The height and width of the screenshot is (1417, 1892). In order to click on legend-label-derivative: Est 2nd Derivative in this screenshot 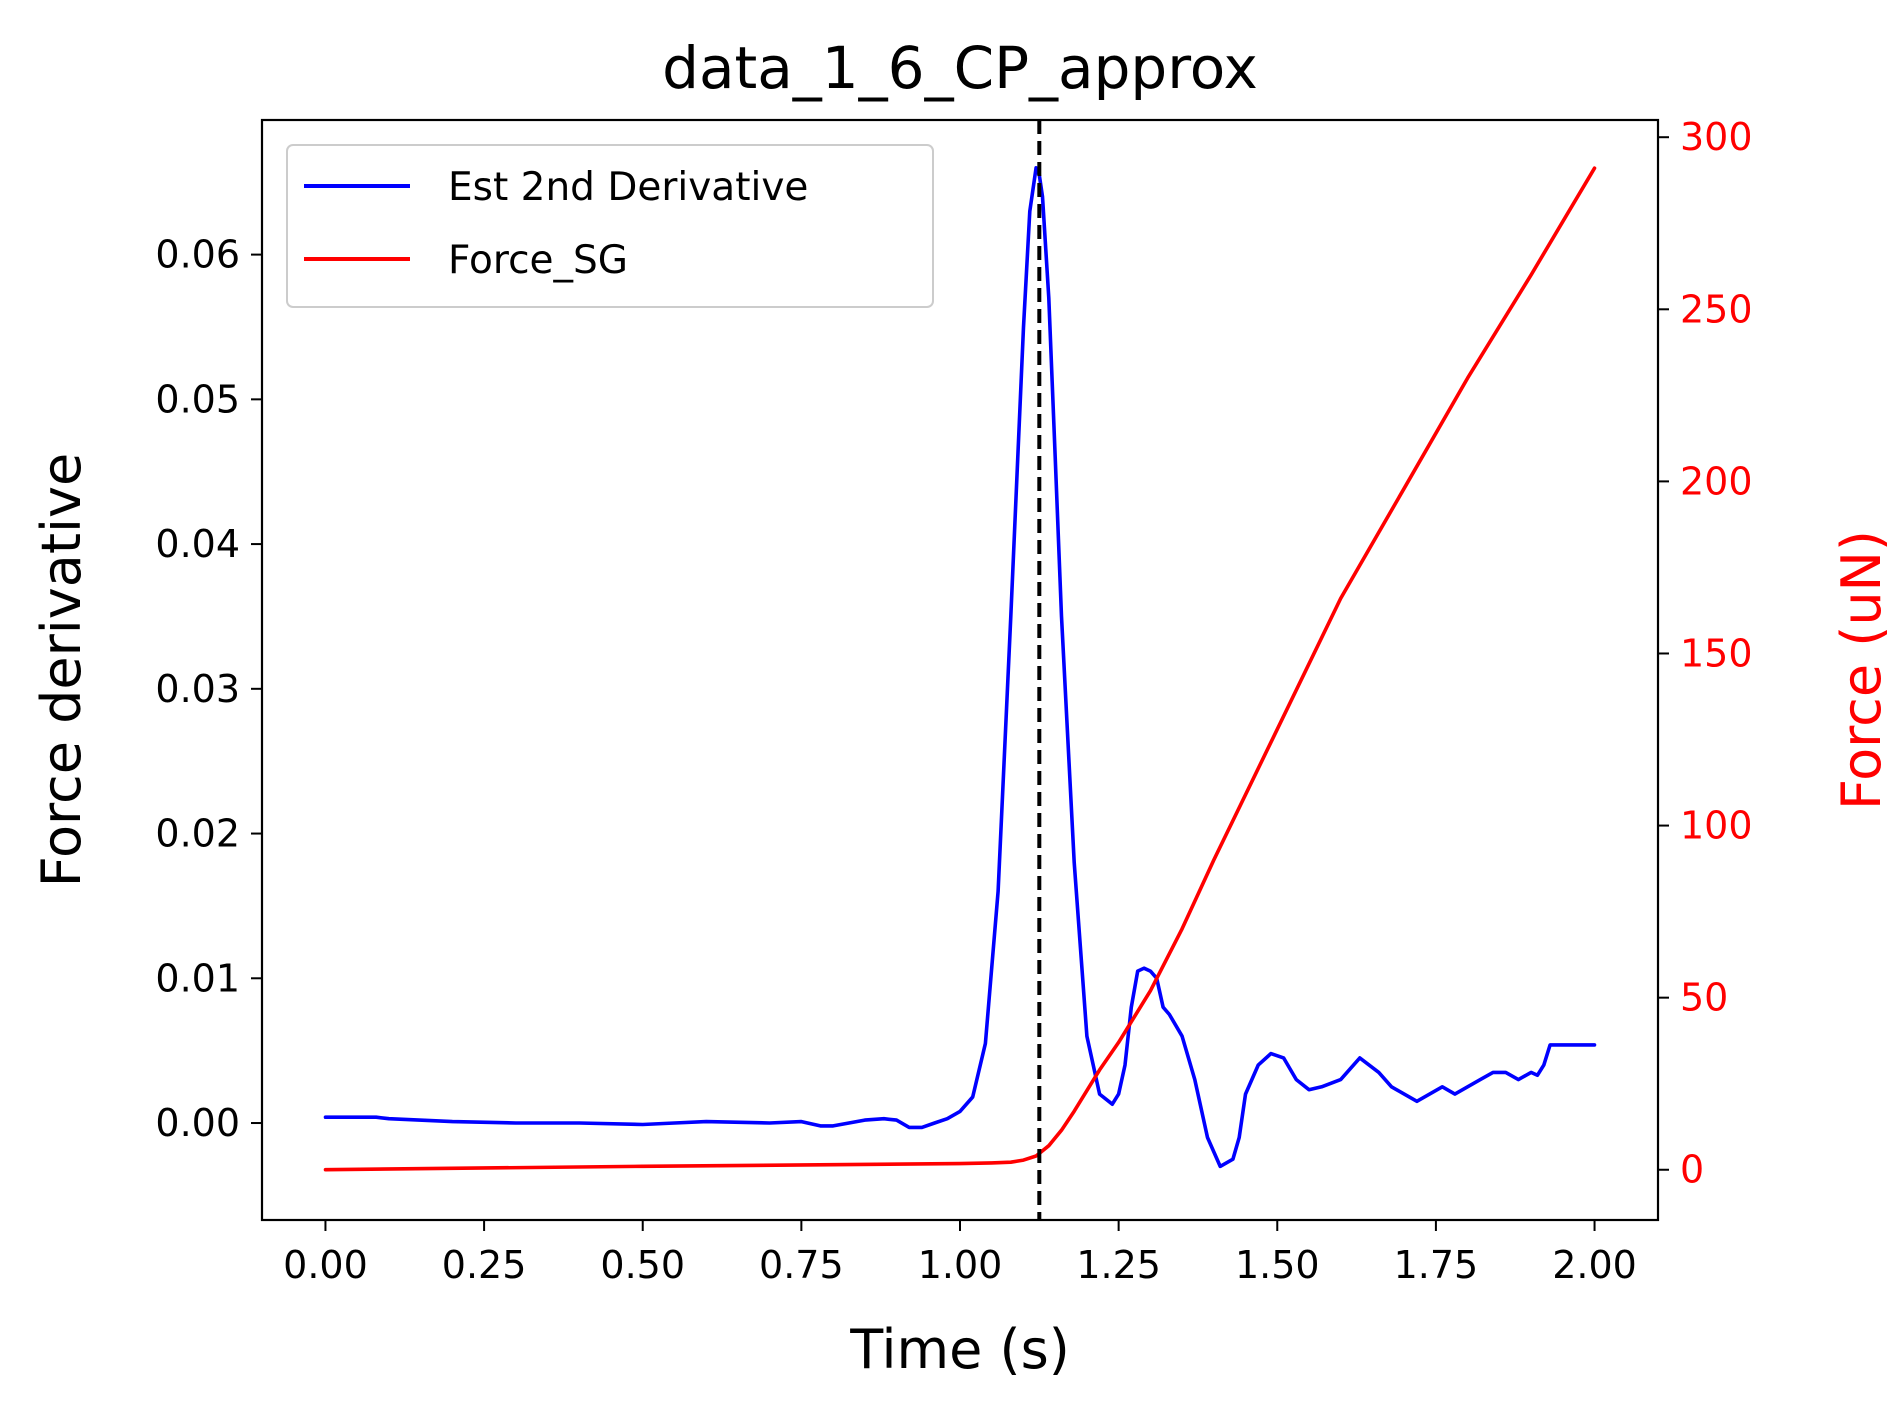, I will do `click(628, 187)`.